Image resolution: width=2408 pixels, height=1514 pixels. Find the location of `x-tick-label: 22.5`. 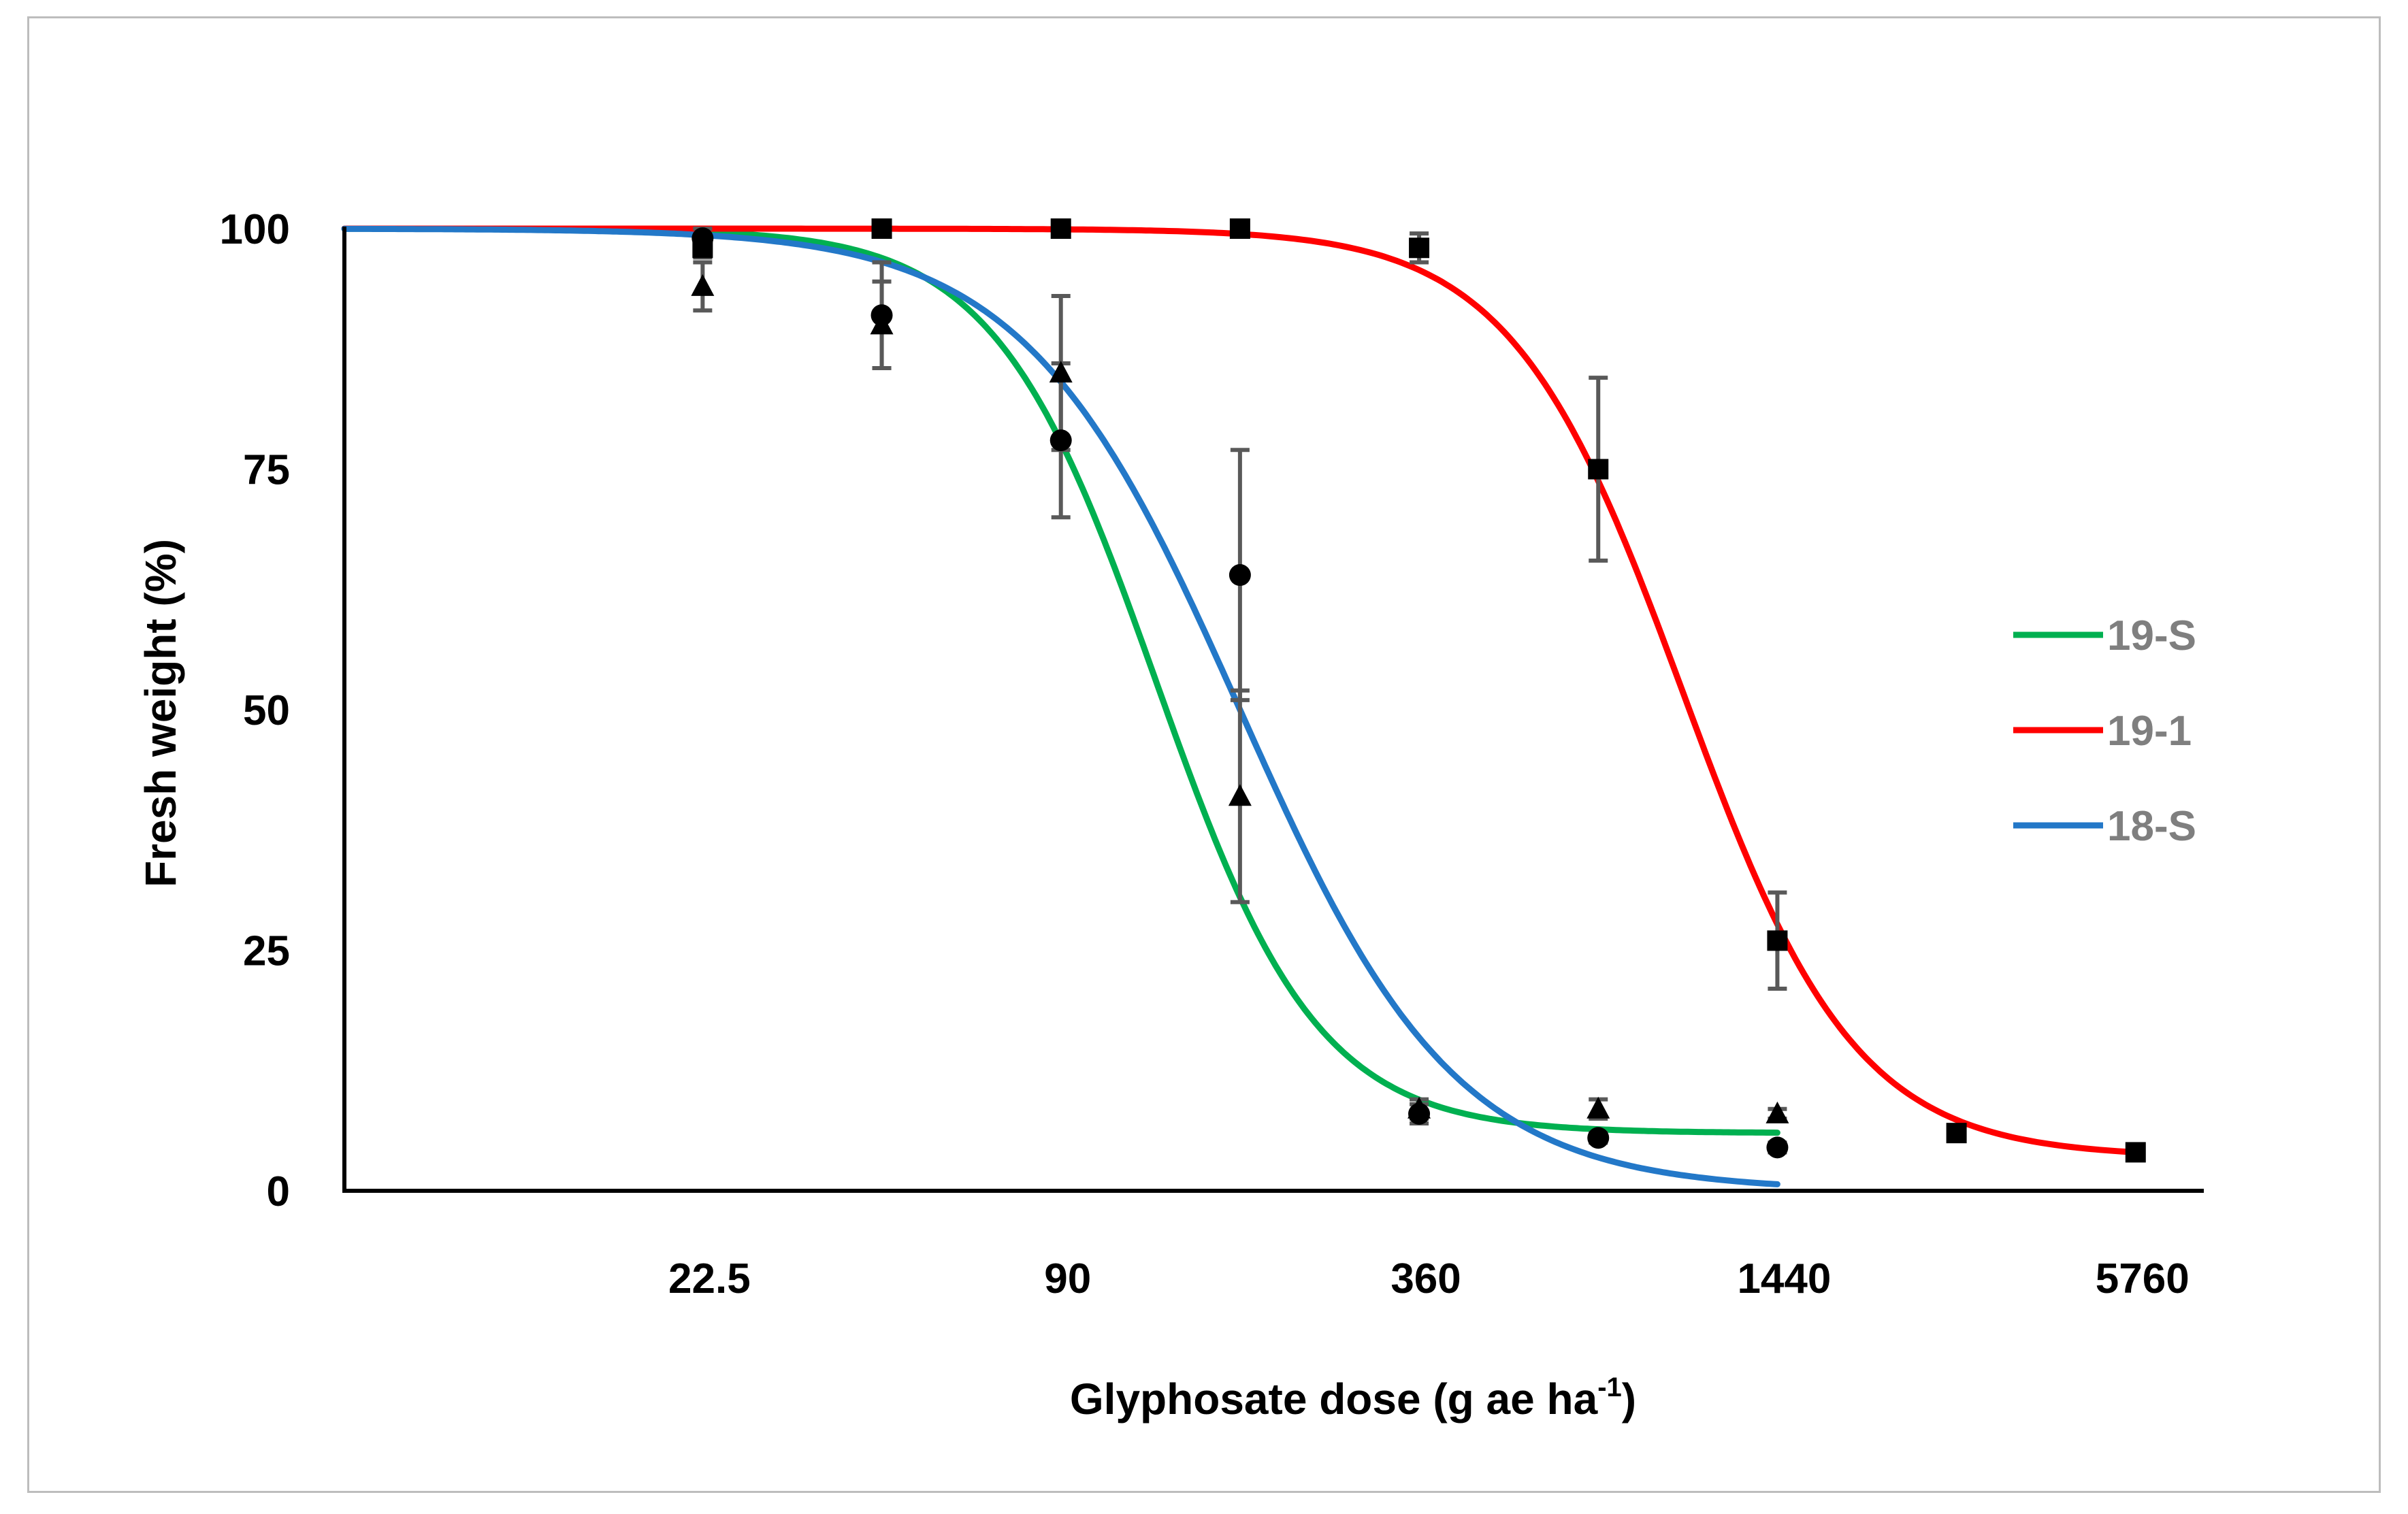

x-tick-label: 22.5 is located at coordinates (710, 1278).